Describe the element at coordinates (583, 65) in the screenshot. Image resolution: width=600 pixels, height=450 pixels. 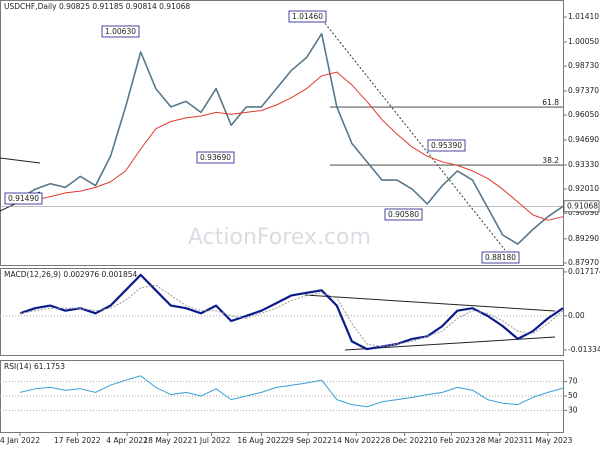
I see `y-tick-label: 0.98730` at that location.